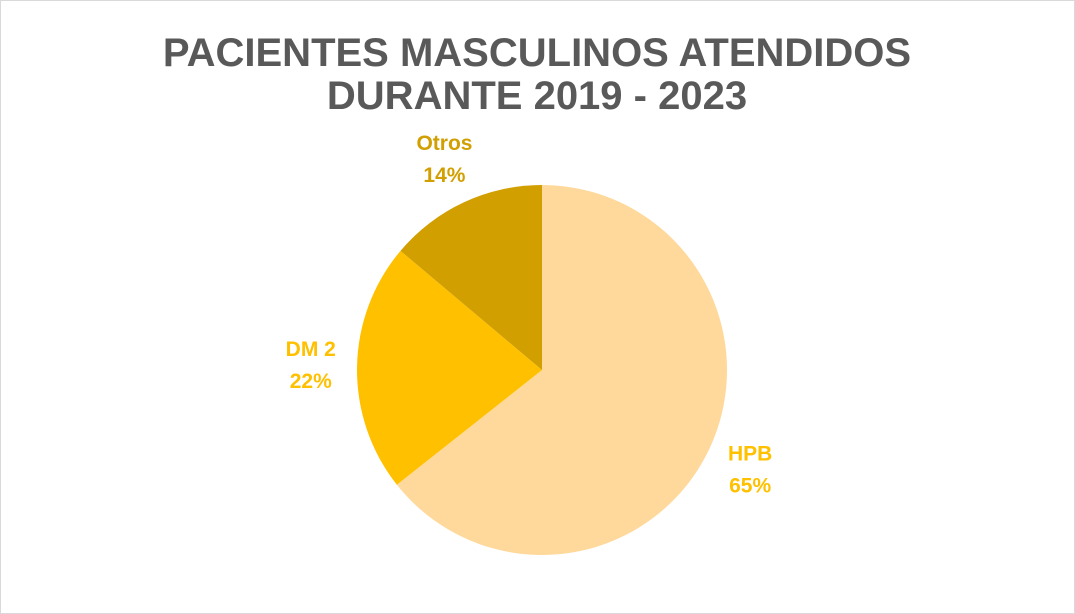 This screenshot has height=614, width=1075. I want to click on slice-category-label: DM 2, so click(311, 349).